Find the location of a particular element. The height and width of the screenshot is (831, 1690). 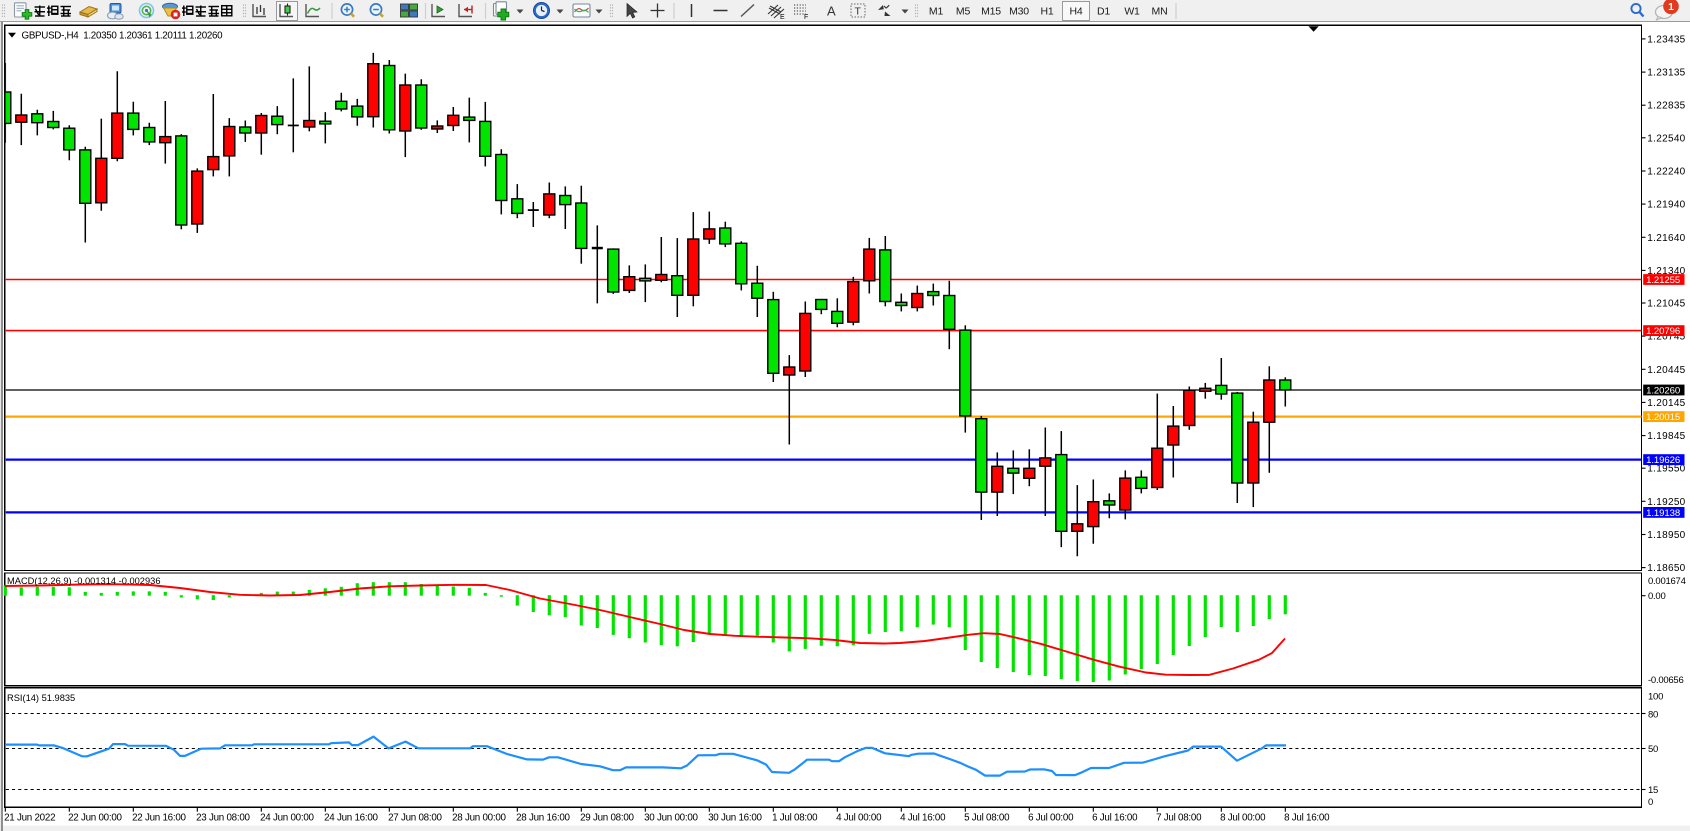

svg-text: T is located at coordinates (858, 12).